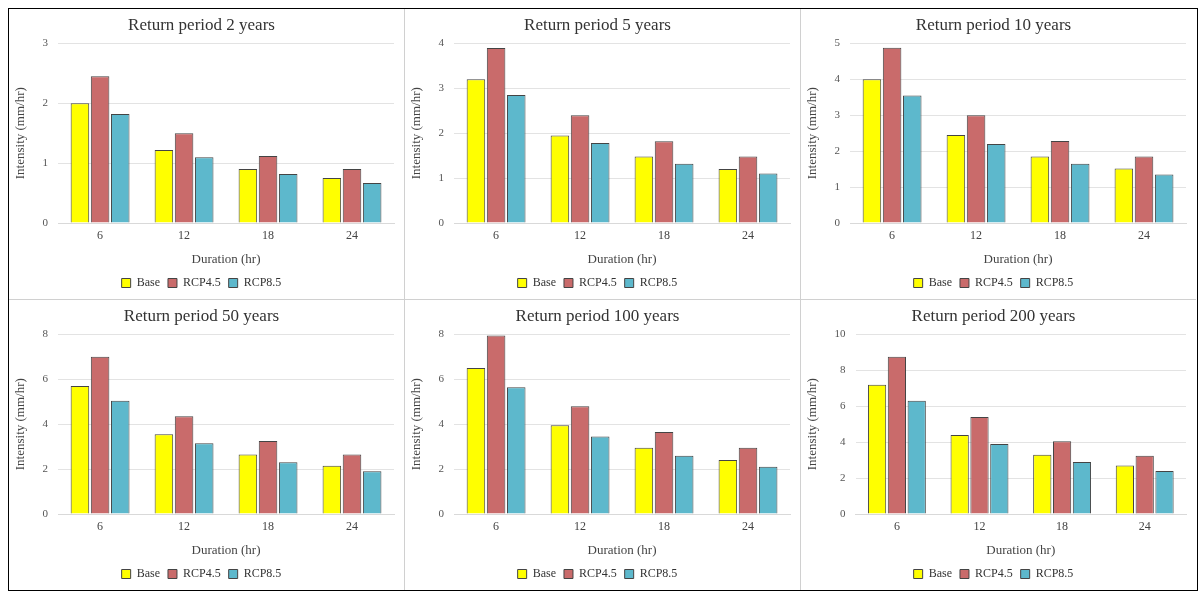 This screenshot has height=594, width=1203. What do you see at coordinates (837, 42) in the screenshot?
I see `y-tick-label: 5` at bounding box center [837, 42].